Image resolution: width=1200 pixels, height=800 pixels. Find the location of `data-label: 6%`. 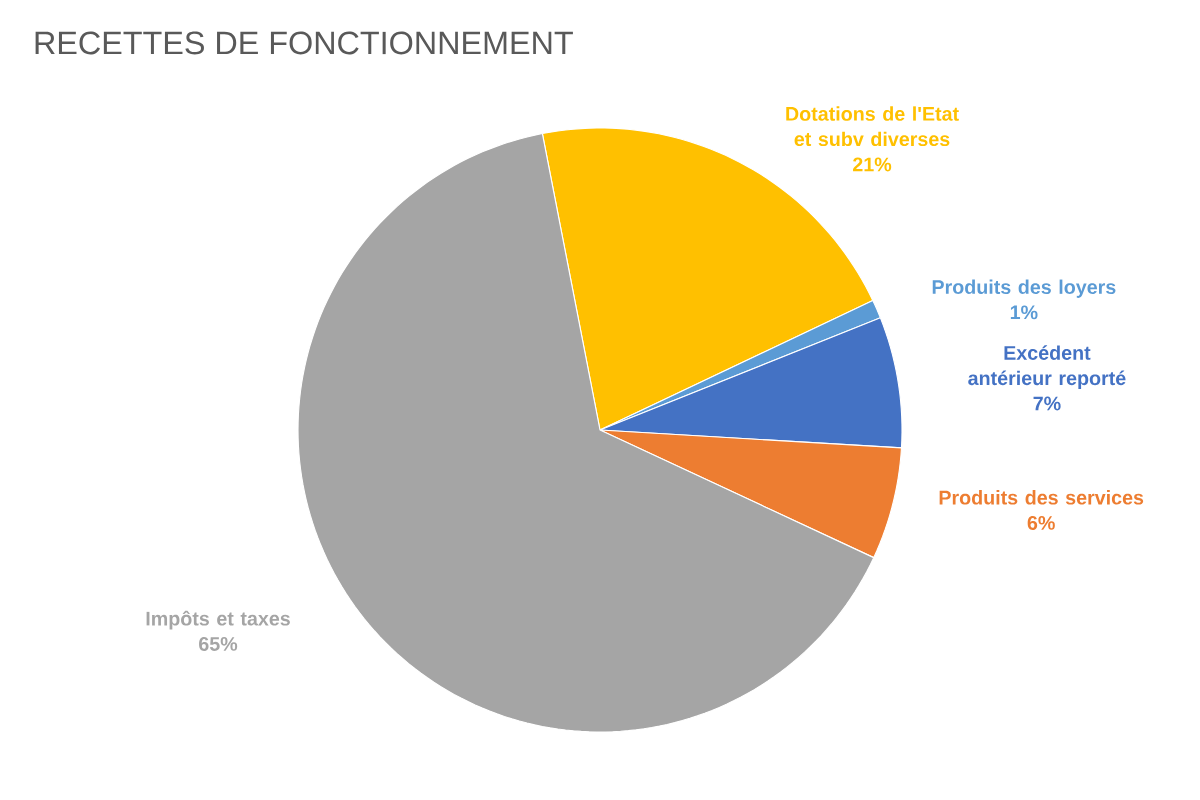

data-label: 6% is located at coordinates (1041, 522).